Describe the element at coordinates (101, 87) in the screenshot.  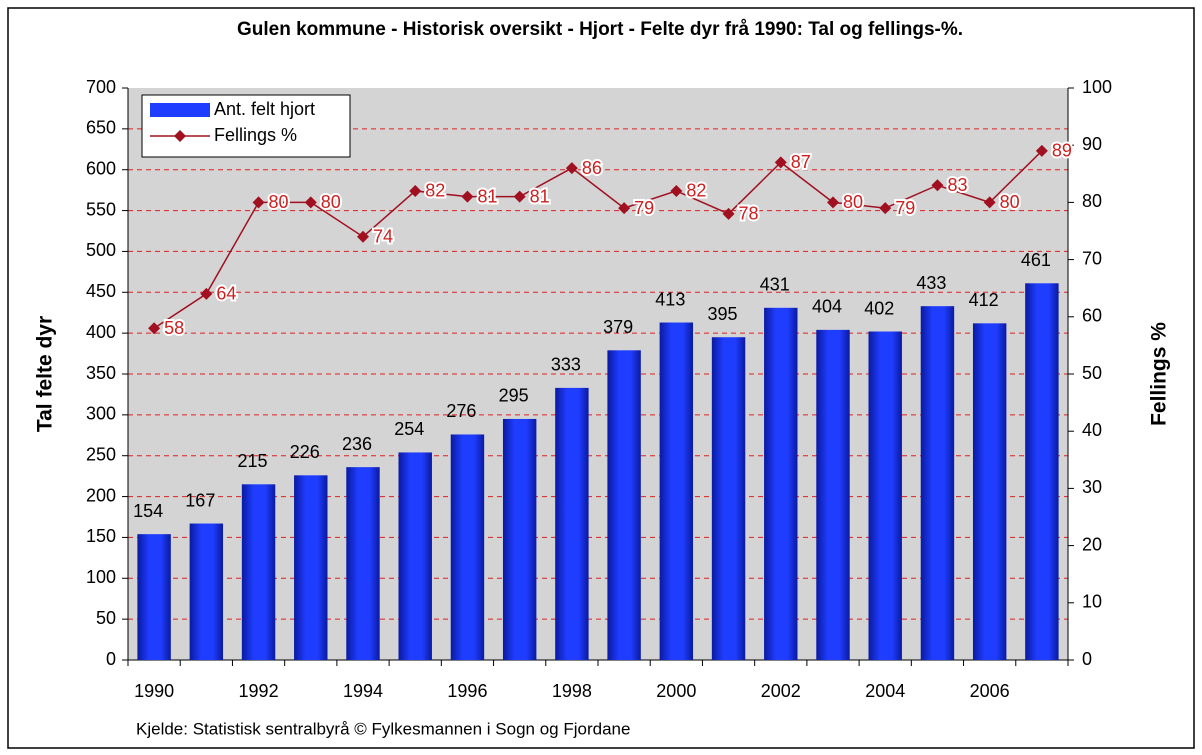
I see `y-tick-label: 700` at that location.